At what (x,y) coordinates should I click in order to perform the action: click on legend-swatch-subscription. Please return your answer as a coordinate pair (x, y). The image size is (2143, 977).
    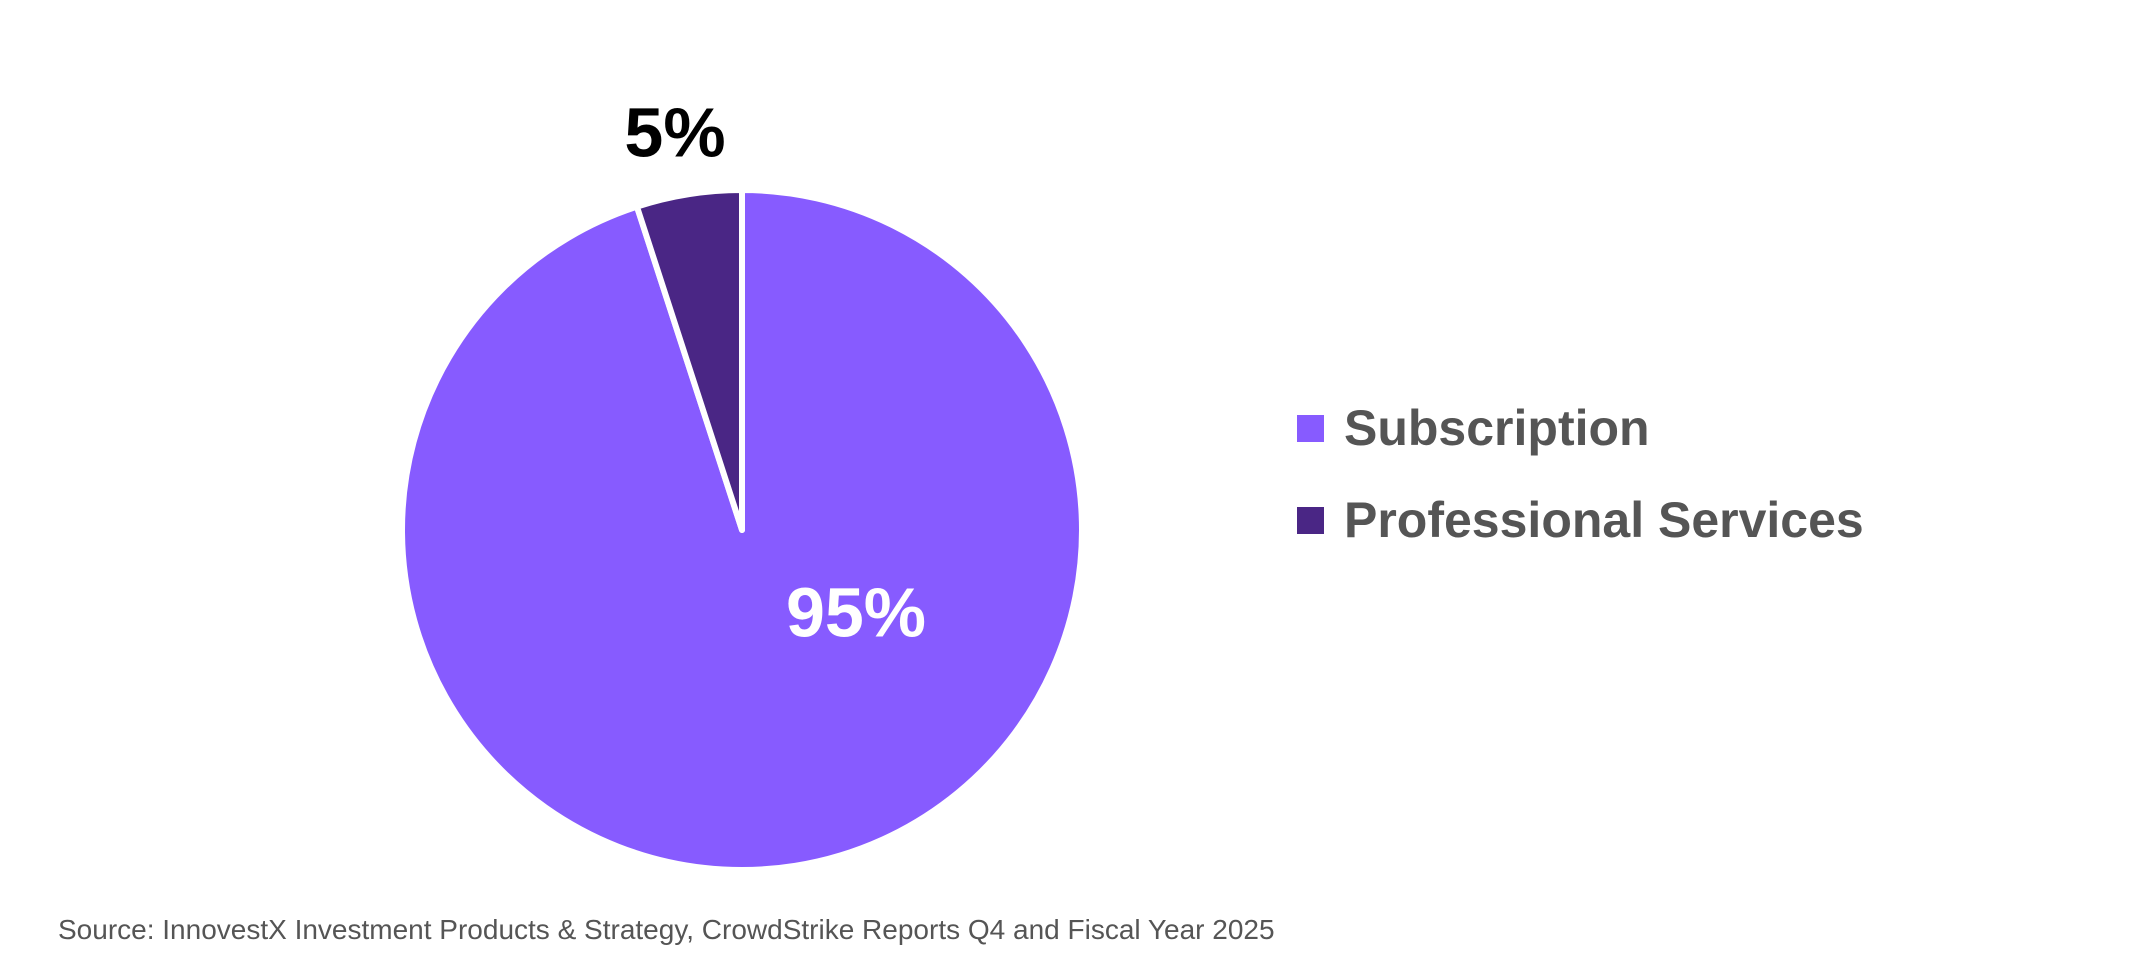
    Looking at the image, I should click on (1310, 428).